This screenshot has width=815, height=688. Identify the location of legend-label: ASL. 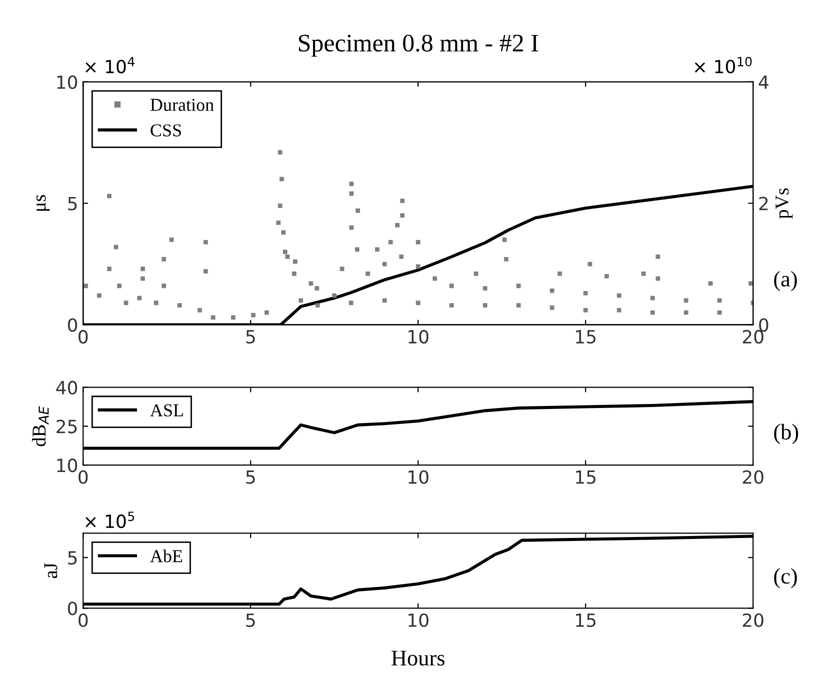
(166, 410).